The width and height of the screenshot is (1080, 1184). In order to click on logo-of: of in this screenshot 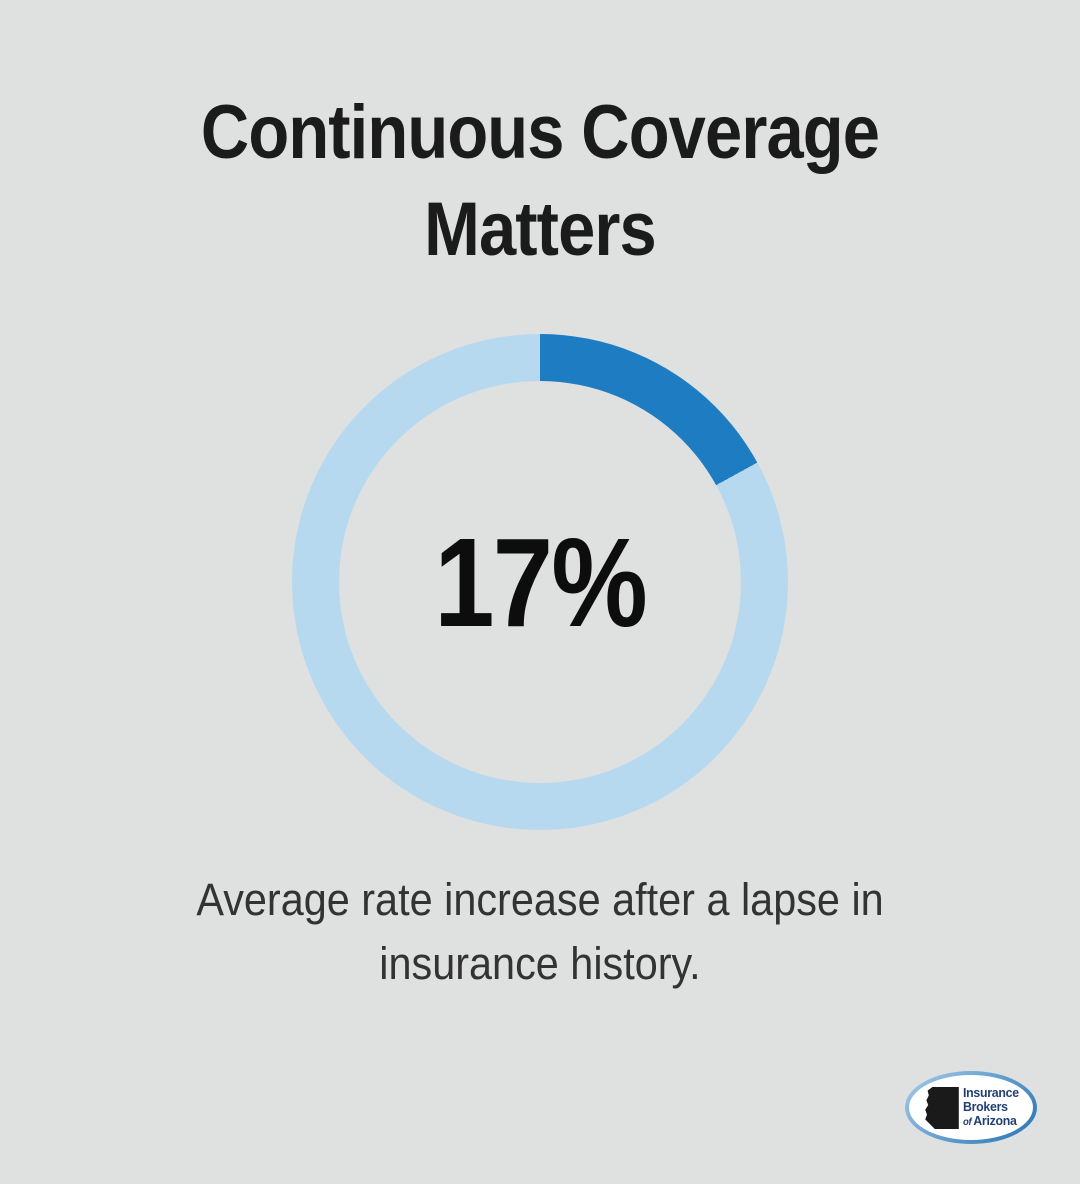, I will do `click(967, 1122)`.